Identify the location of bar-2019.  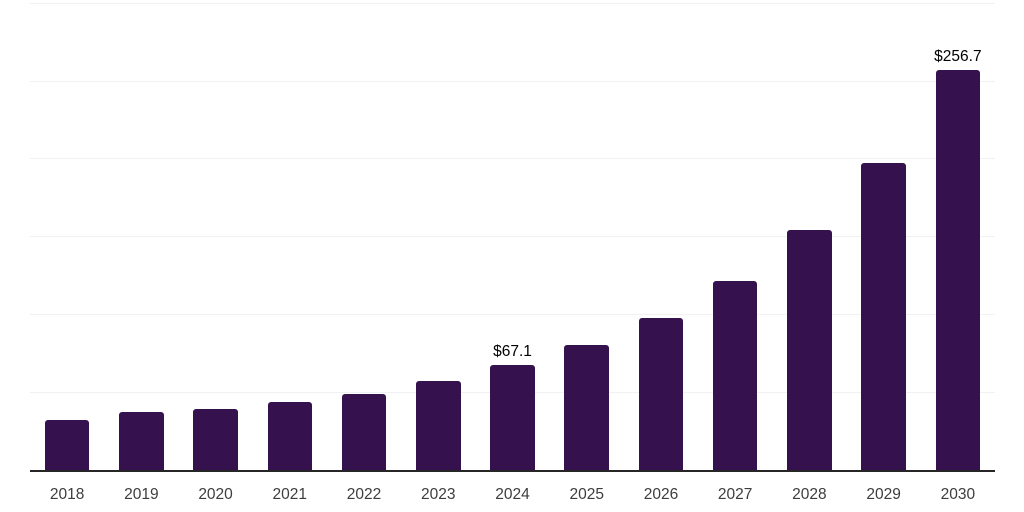
(141, 440).